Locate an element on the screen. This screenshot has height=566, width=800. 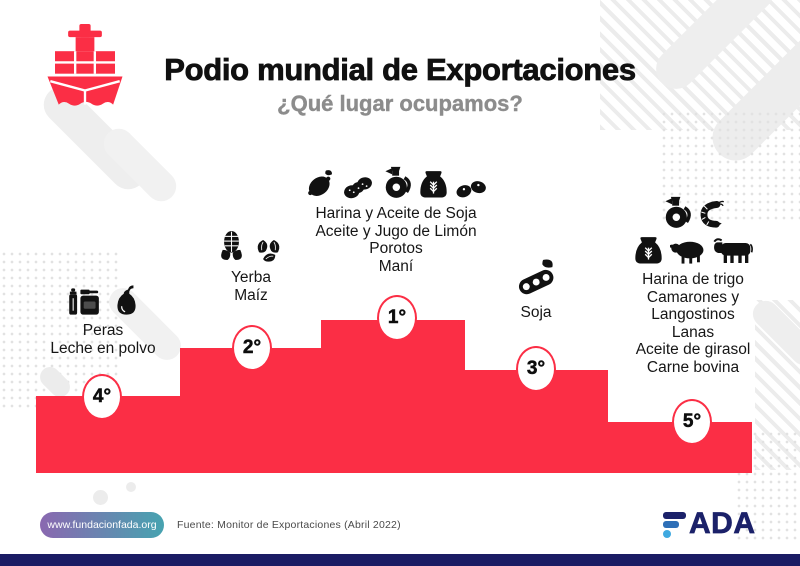
rank-label: 3° is located at coordinates (536, 369).